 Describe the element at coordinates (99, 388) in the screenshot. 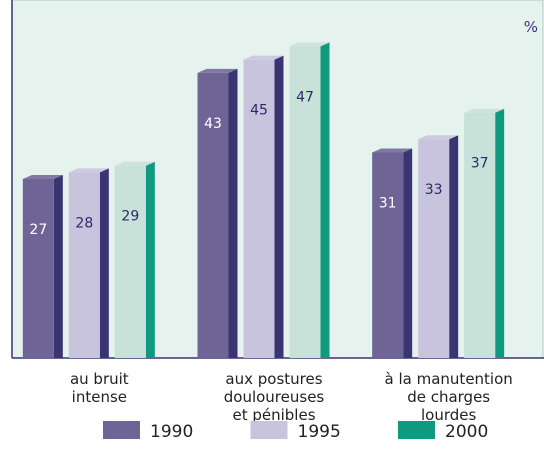

I see `x-tick-label: au bruit intense` at that location.